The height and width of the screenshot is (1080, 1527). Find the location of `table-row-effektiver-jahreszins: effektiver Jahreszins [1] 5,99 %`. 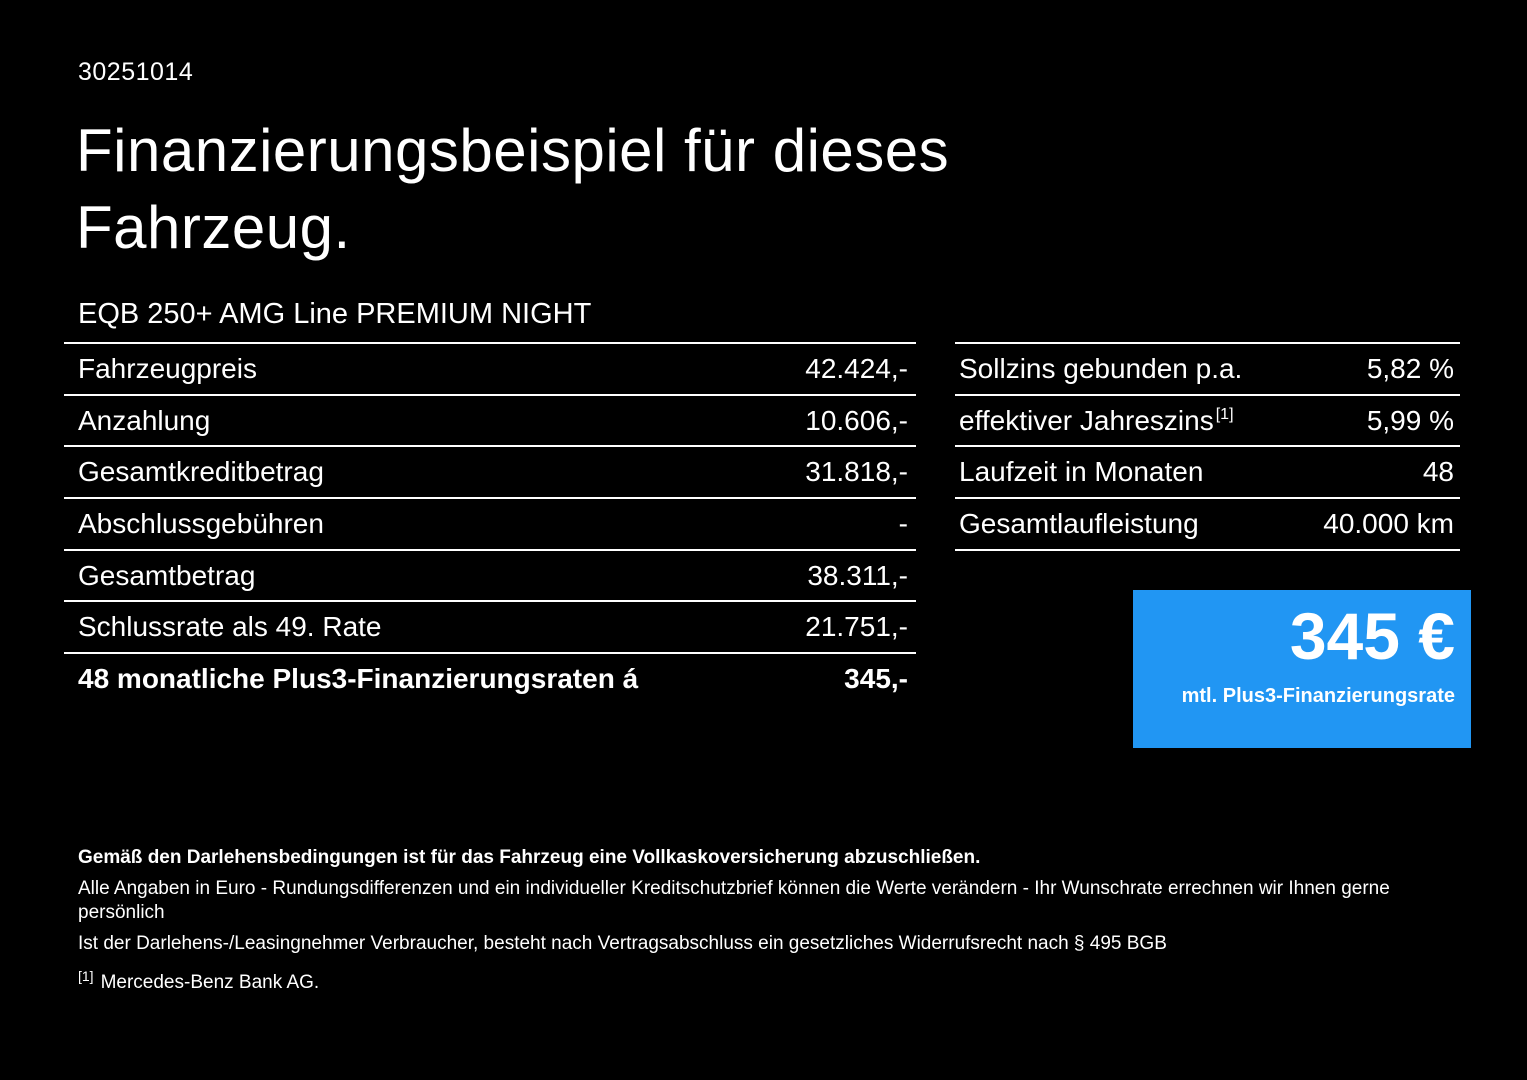

table-row-effektiver-jahreszins: effektiver Jahreszins [1] 5,99 % is located at coordinates (1207, 419).